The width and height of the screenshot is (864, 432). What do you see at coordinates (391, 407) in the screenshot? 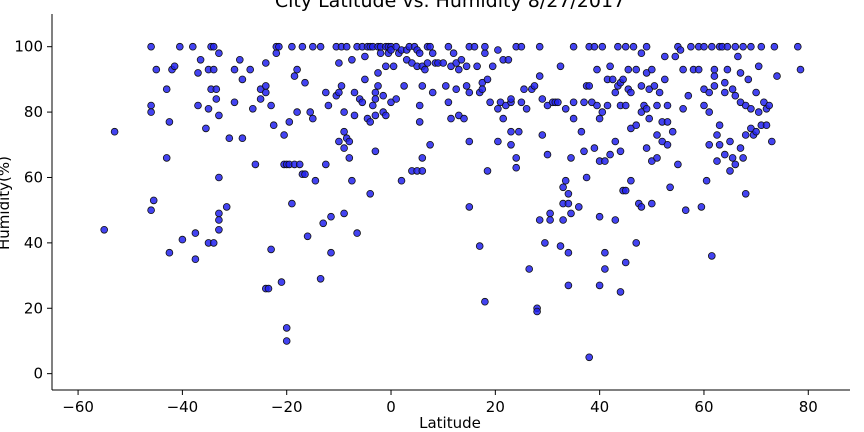
I see `x-tick-label: 0` at bounding box center [391, 407].